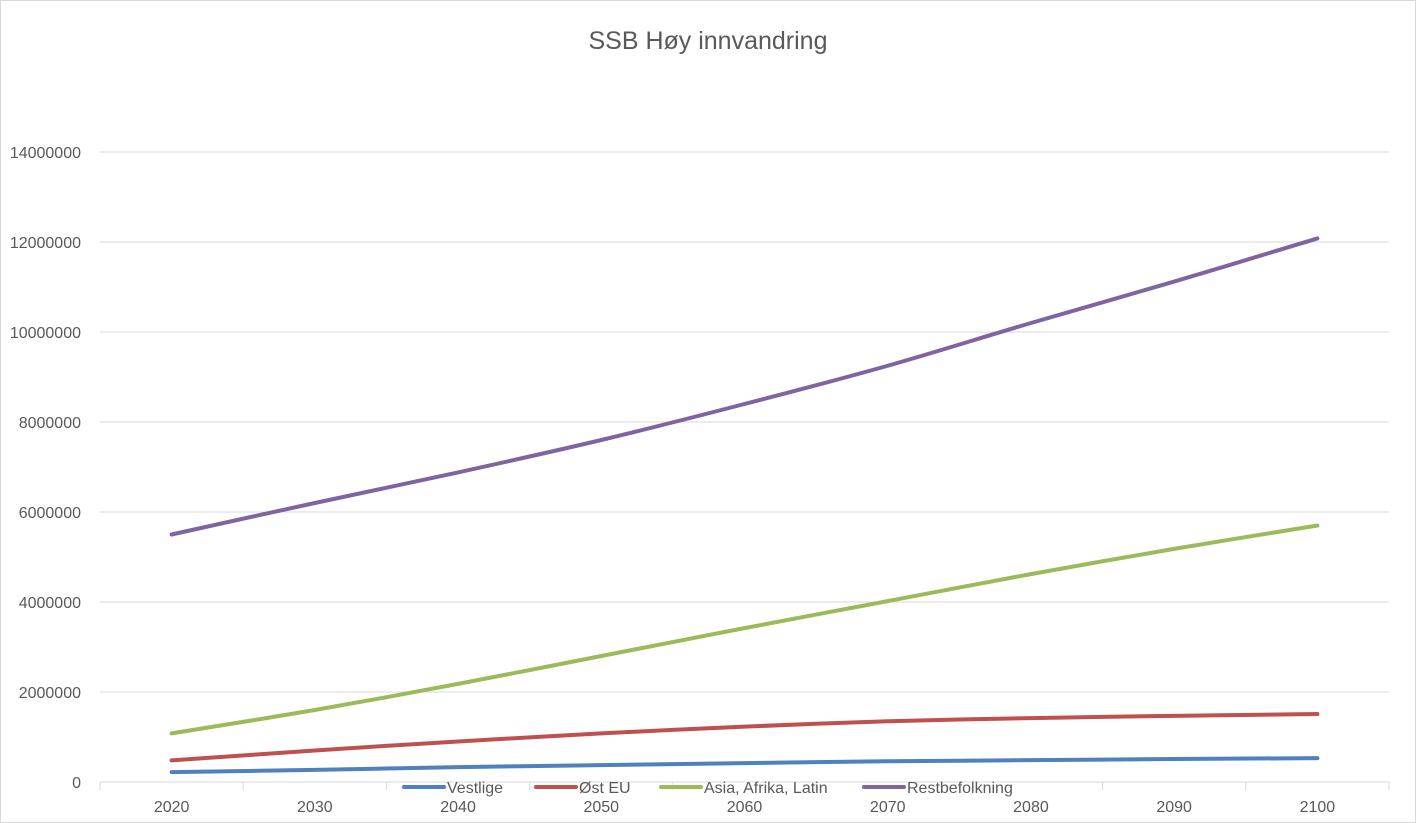  I want to click on y-tick-label: 0, so click(76, 783).